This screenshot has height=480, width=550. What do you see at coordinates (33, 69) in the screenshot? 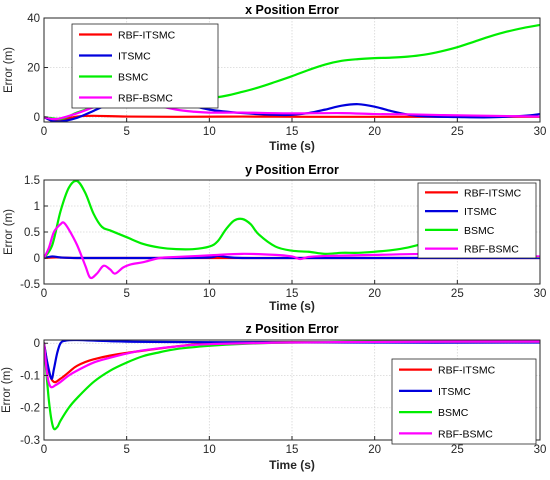
I see `y-tick-label: 20` at bounding box center [33, 69].